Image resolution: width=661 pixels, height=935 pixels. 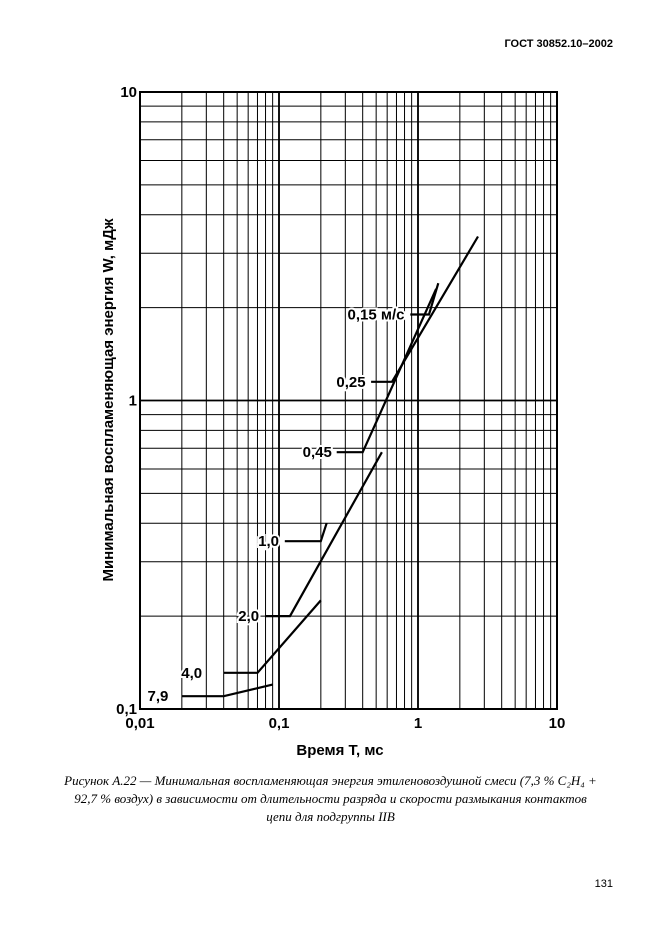 What do you see at coordinates (558, 44) in the screenshot?
I see `document-header: ГОСТ 30852.10–2002` at bounding box center [558, 44].